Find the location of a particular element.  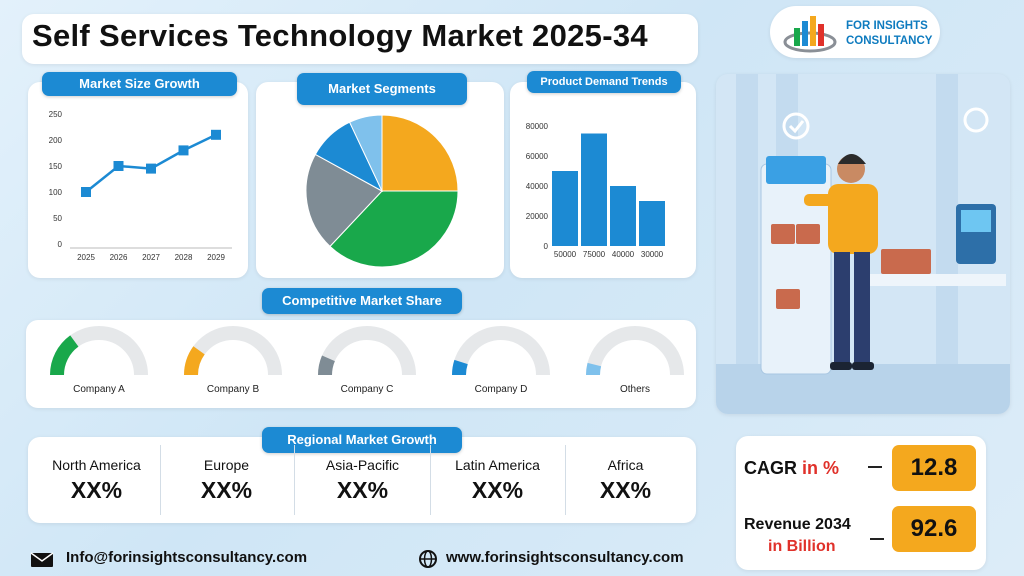

x-tick-label: 2026 is located at coordinates (119, 257).